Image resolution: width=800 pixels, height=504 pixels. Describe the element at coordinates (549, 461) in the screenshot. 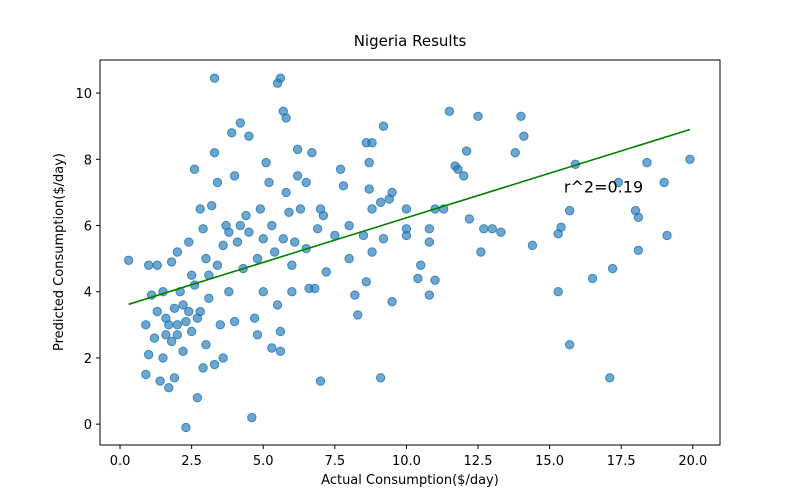

I see `x-tick-label: 15.0` at that location.